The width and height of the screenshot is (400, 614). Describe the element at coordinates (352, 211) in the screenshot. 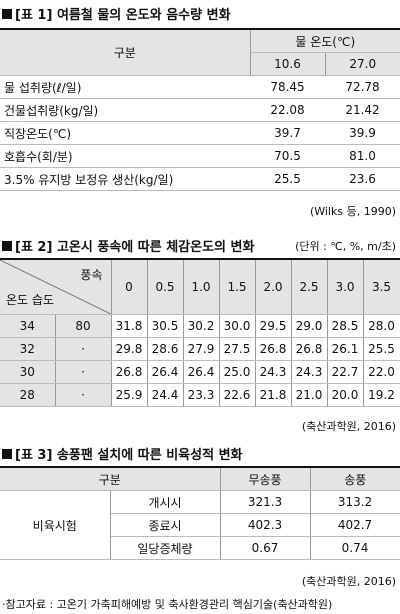

I see `source: (Wilks 등, 1990)` at that location.